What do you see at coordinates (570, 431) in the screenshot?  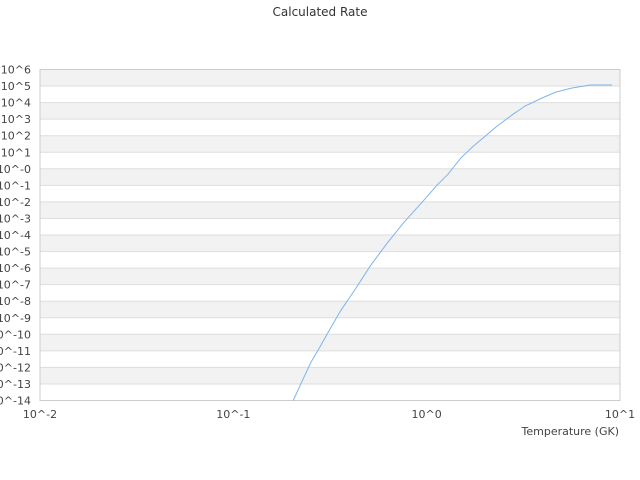 I see `x-axis-label: Temperature (GK)` at bounding box center [570, 431].